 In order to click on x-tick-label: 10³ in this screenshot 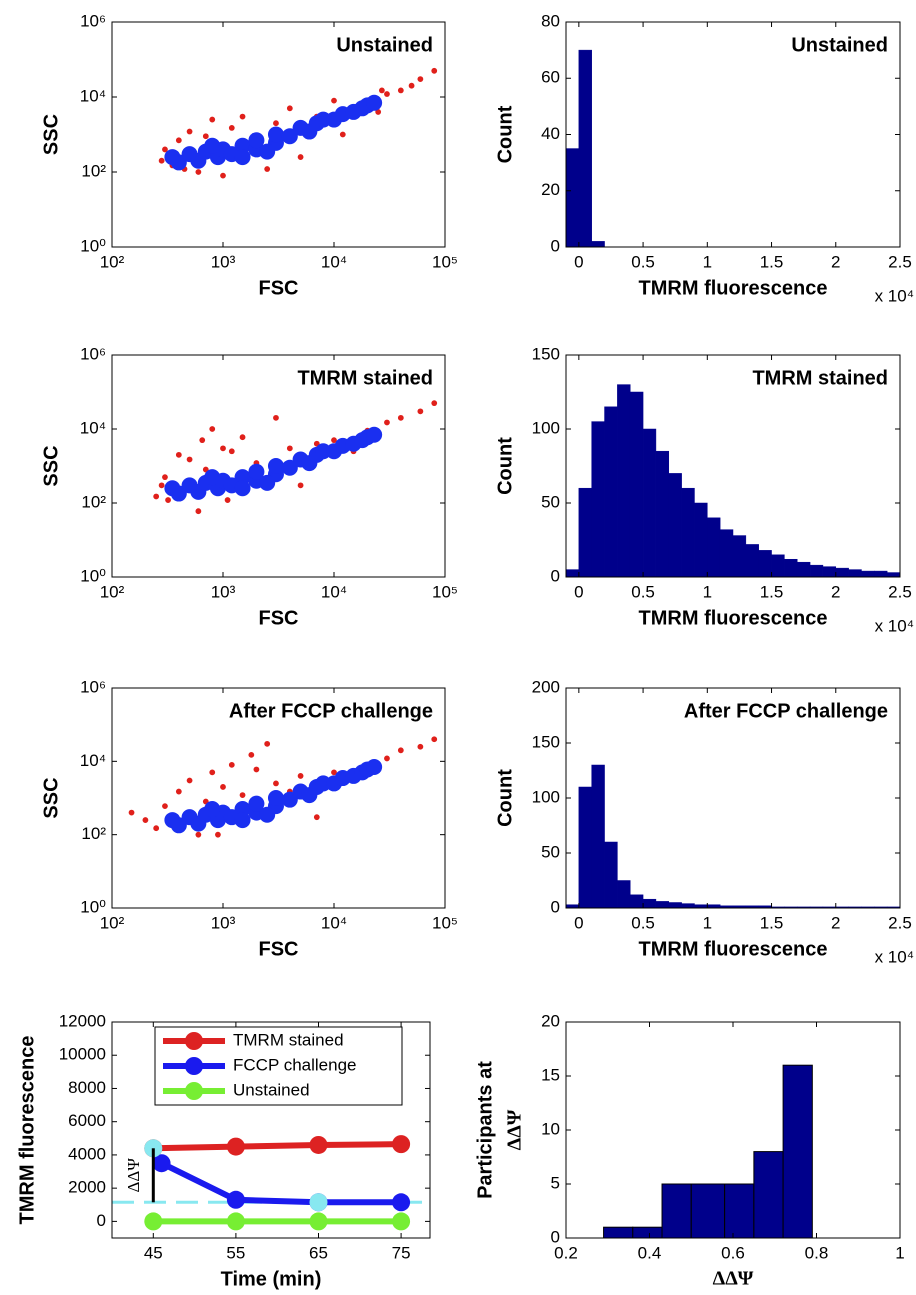, I will do `click(223, 922)`.